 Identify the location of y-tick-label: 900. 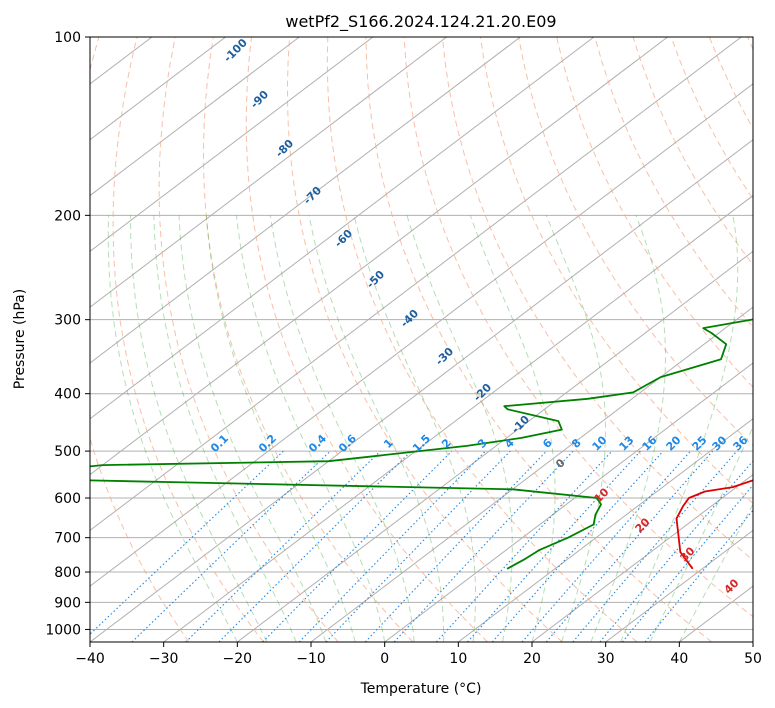
(67, 603).